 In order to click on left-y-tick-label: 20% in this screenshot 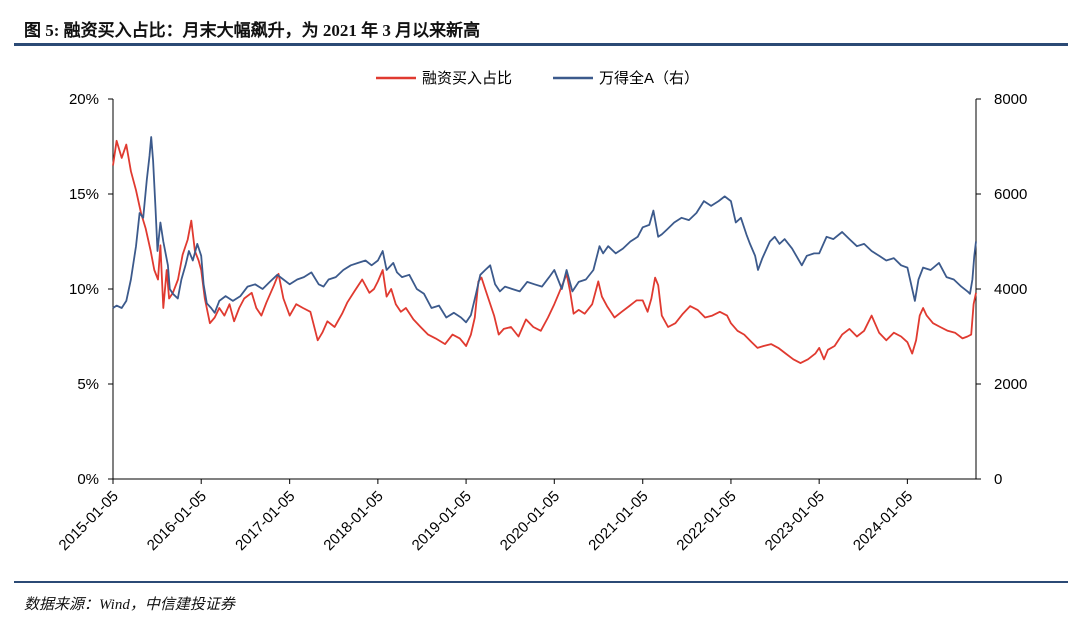, I will do `click(84, 99)`.